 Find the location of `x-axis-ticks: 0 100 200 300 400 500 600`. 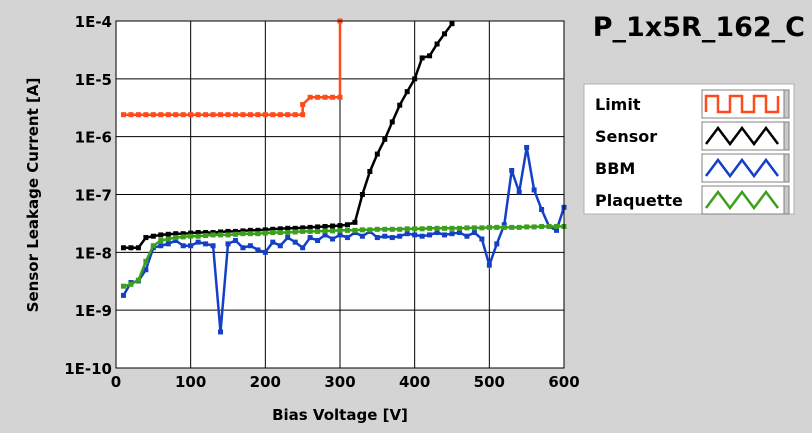

x-axis-ticks: 0 100 200 300 400 500 600 is located at coordinates (345, 382).